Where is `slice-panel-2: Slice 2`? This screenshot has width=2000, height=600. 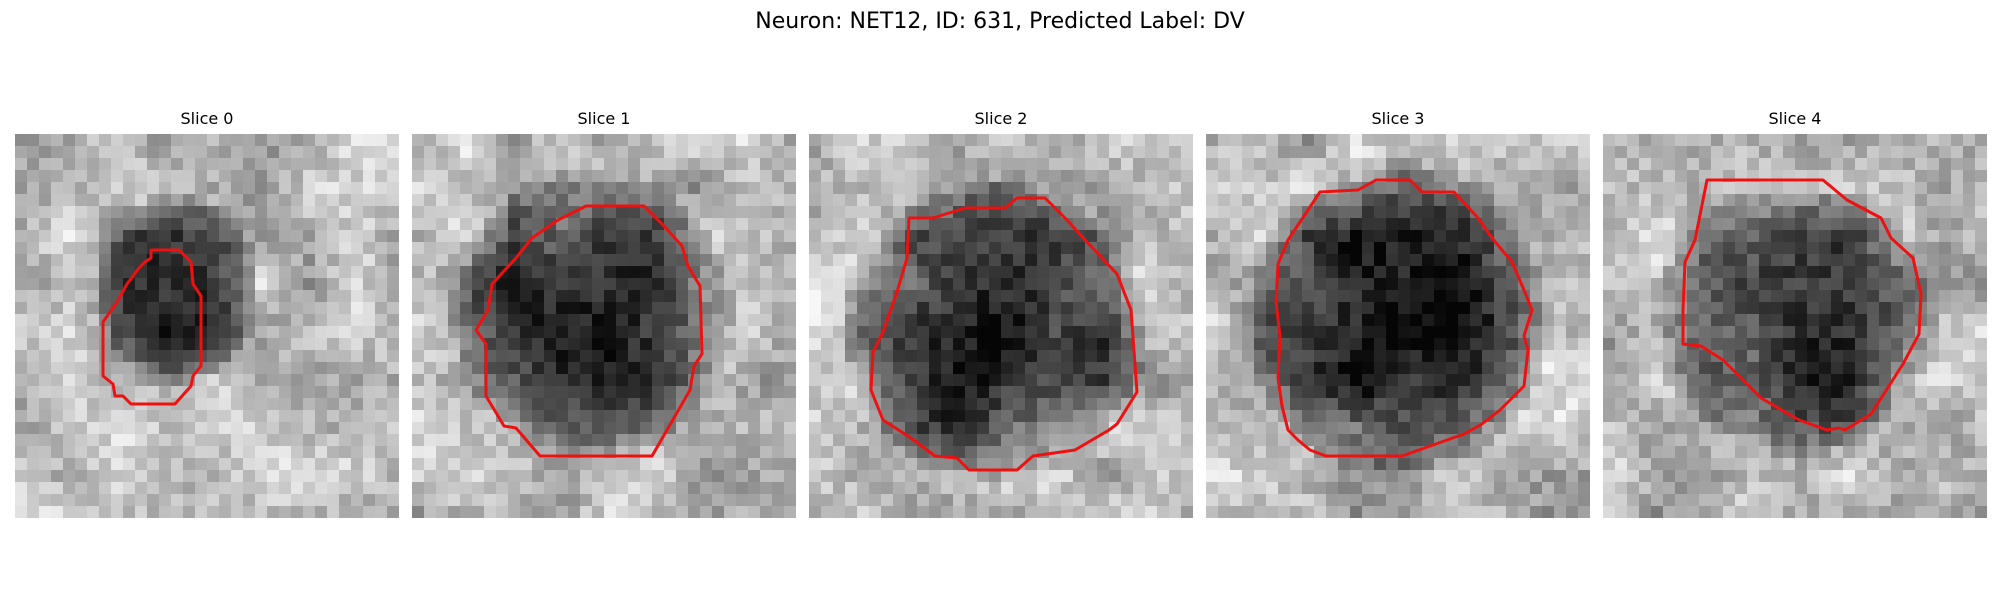 slice-panel-2: Slice 2 is located at coordinates (1001, 314).